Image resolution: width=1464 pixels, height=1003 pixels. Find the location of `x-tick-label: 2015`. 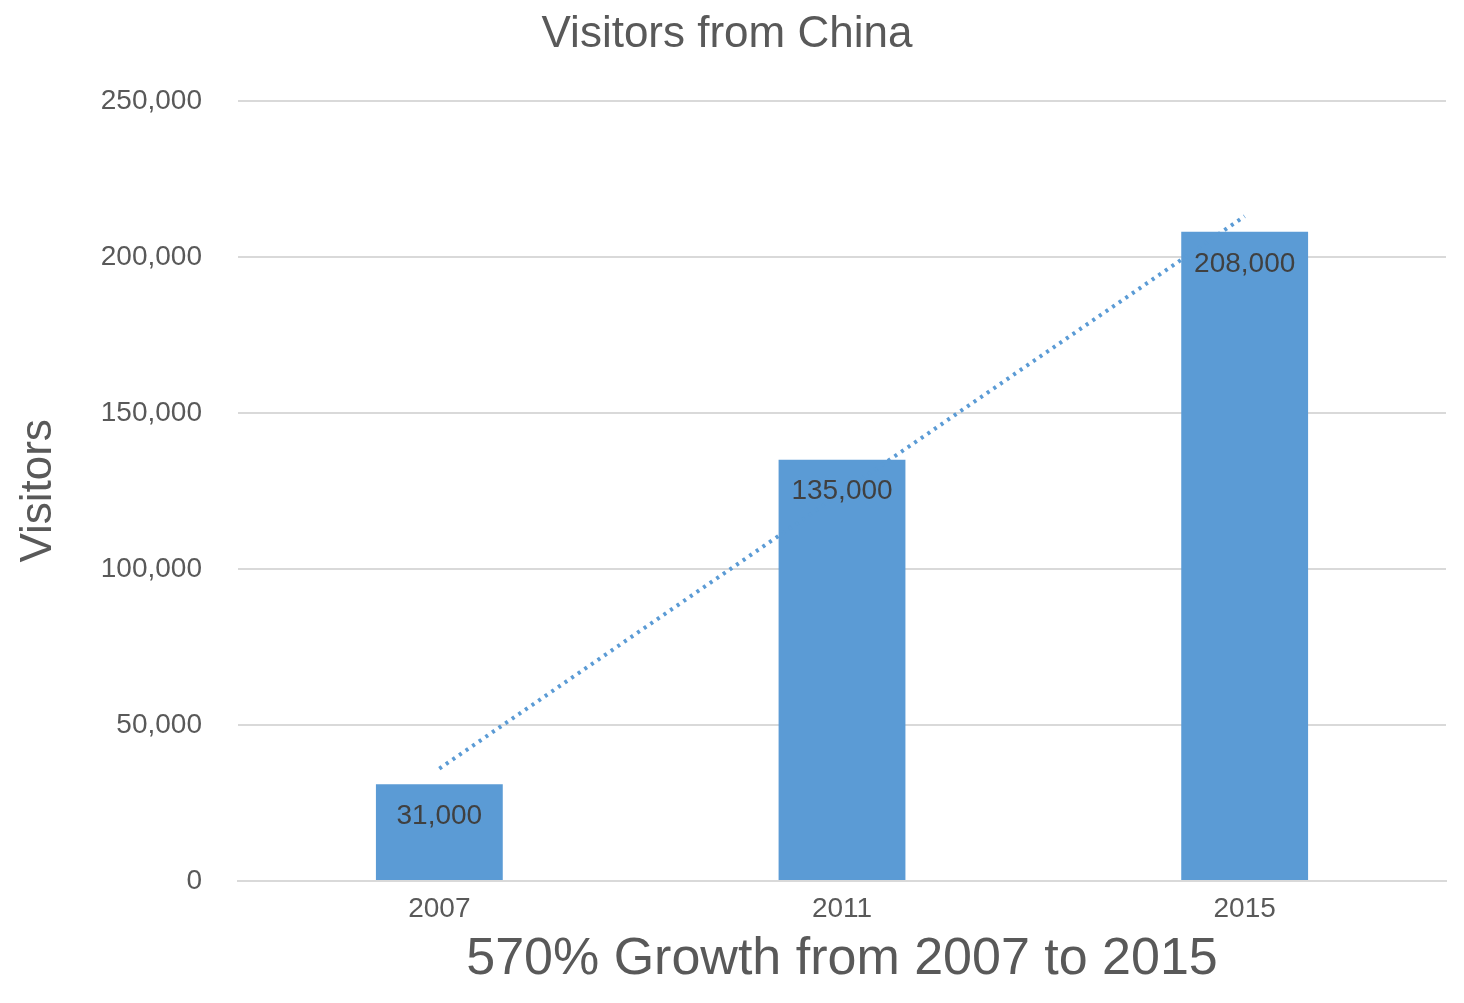

x-tick-label: 2015 is located at coordinates (1244, 907).